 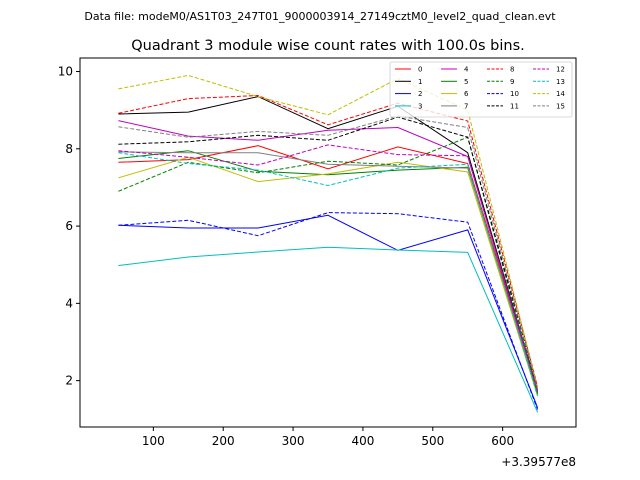 I want to click on legend-label-1: 1, so click(x=420, y=82).